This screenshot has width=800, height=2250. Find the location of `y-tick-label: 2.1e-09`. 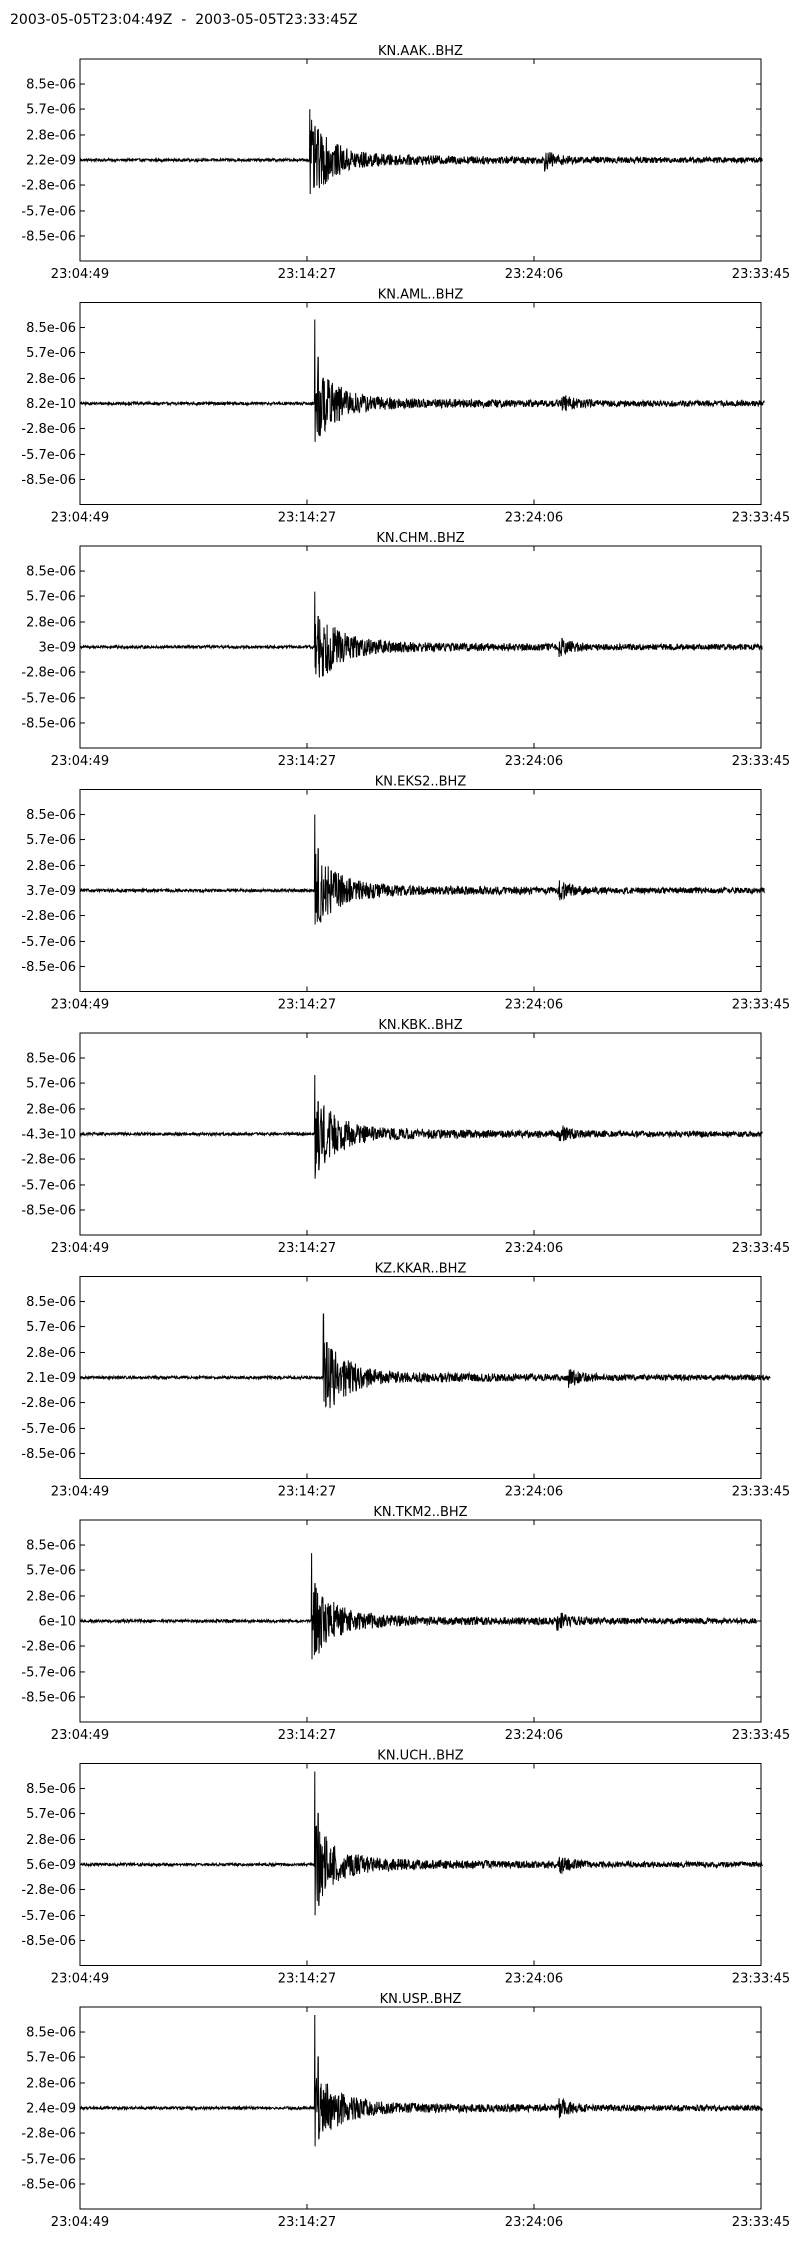

y-tick-label: 2.1e-09 is located at coordinates (51, 1378).